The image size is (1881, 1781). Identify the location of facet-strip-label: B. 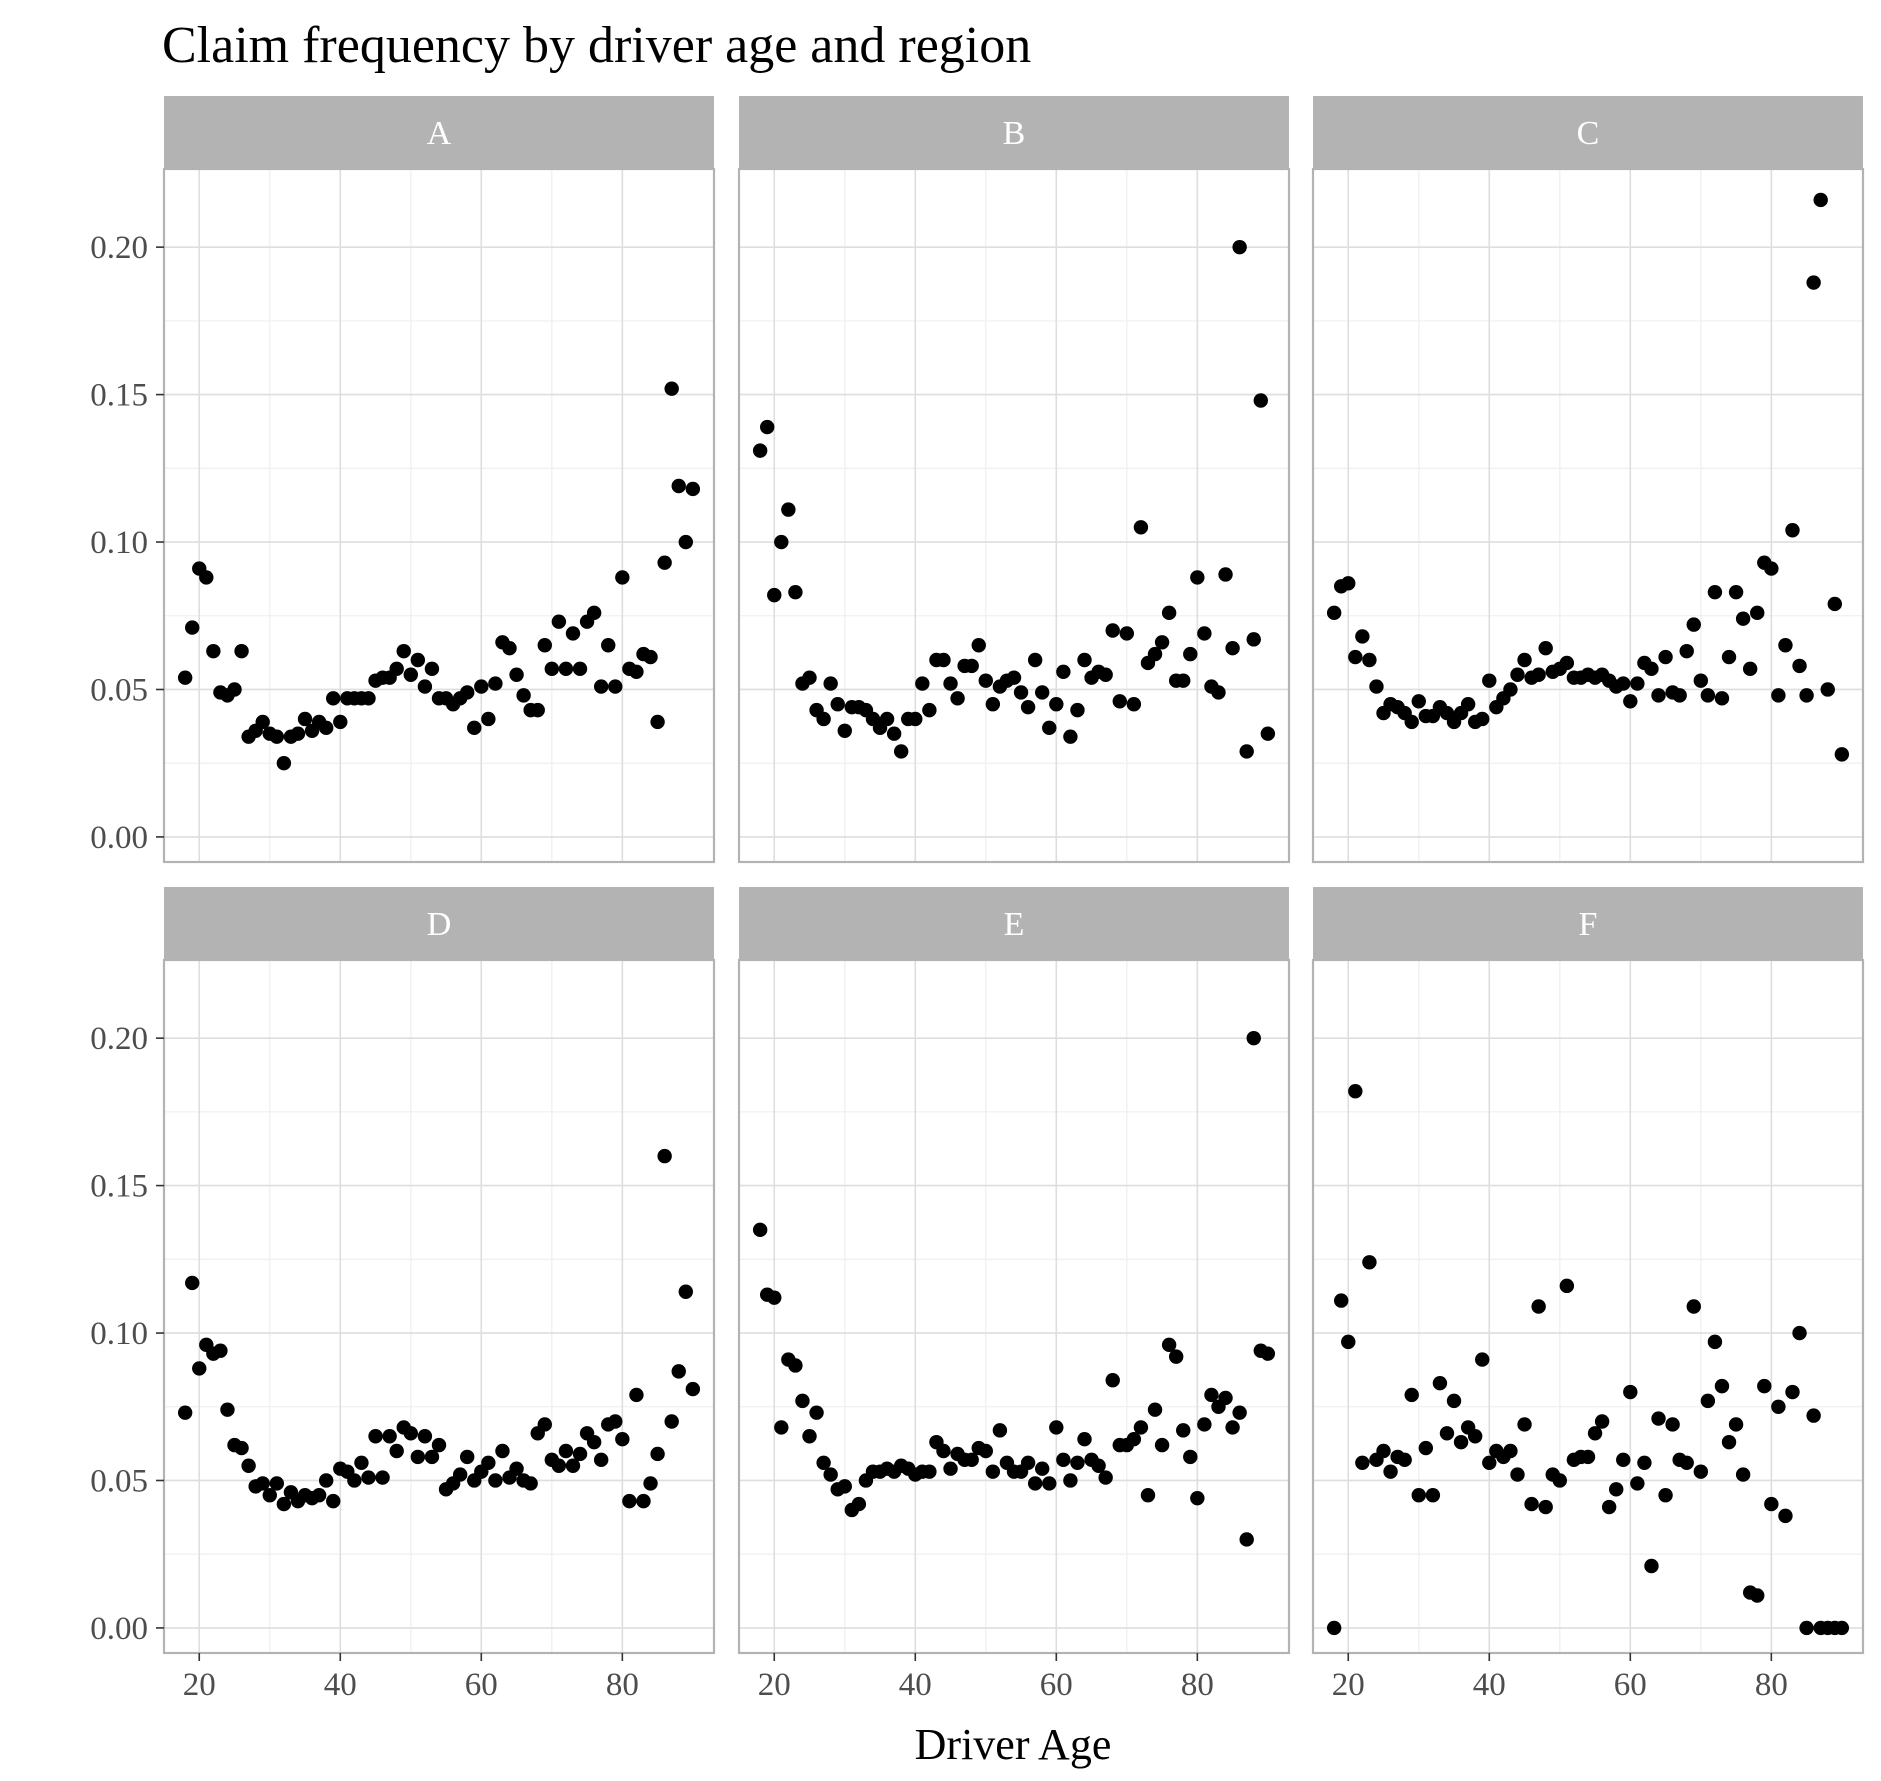
(1014, 133).